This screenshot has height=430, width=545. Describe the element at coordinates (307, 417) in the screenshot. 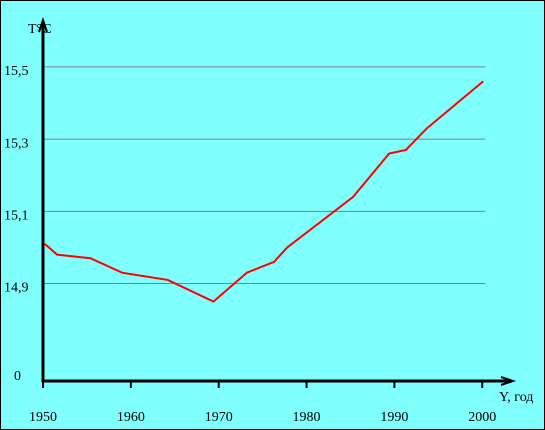

I see `x-tick-label: 1980` at that location.